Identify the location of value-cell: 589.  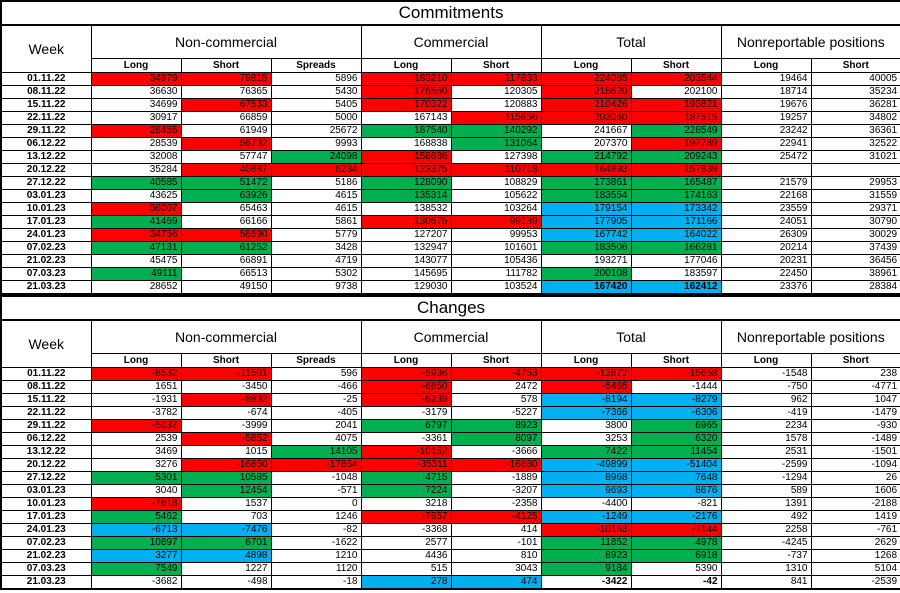
(766, 491).